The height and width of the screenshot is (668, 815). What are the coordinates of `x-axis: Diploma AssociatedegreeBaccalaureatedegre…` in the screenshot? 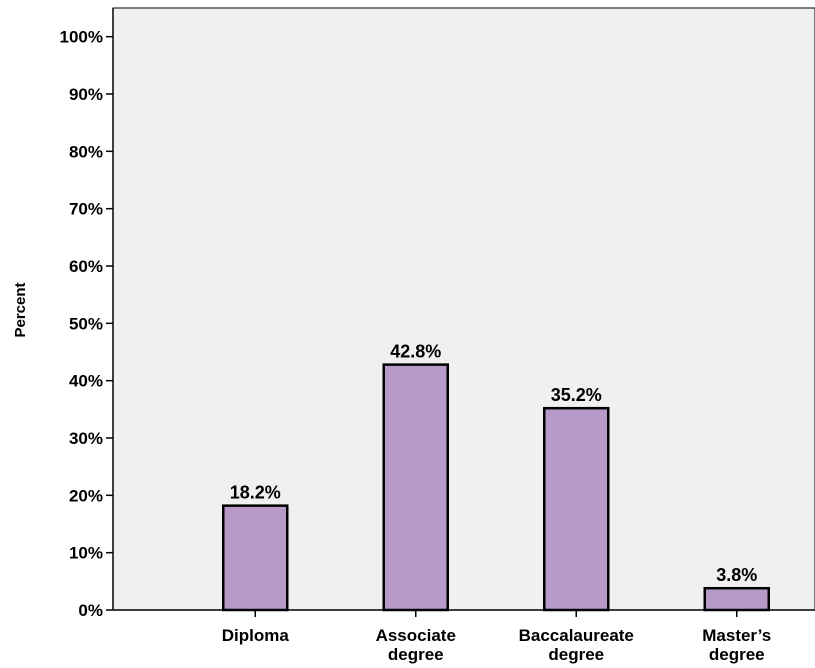 It's located at (496, 637).